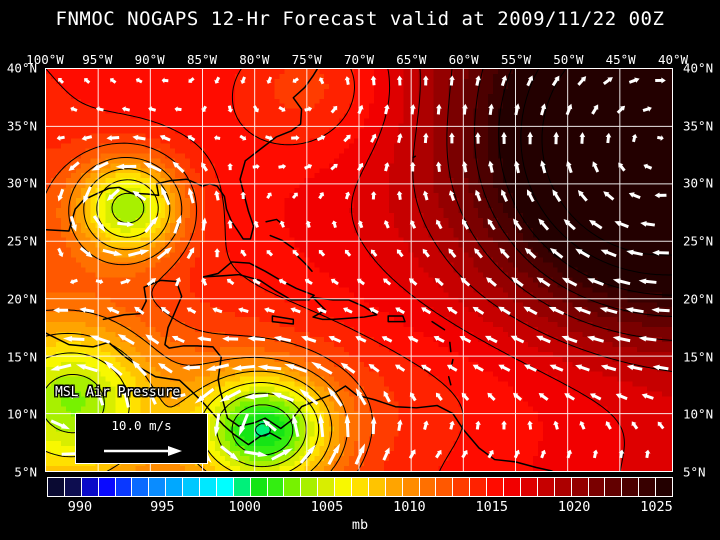  What do you see at coordinates (141, 438) in the screenshot?
I see `wind-scale-legend: 10.0 m/s` at bounding box center [141, 438].